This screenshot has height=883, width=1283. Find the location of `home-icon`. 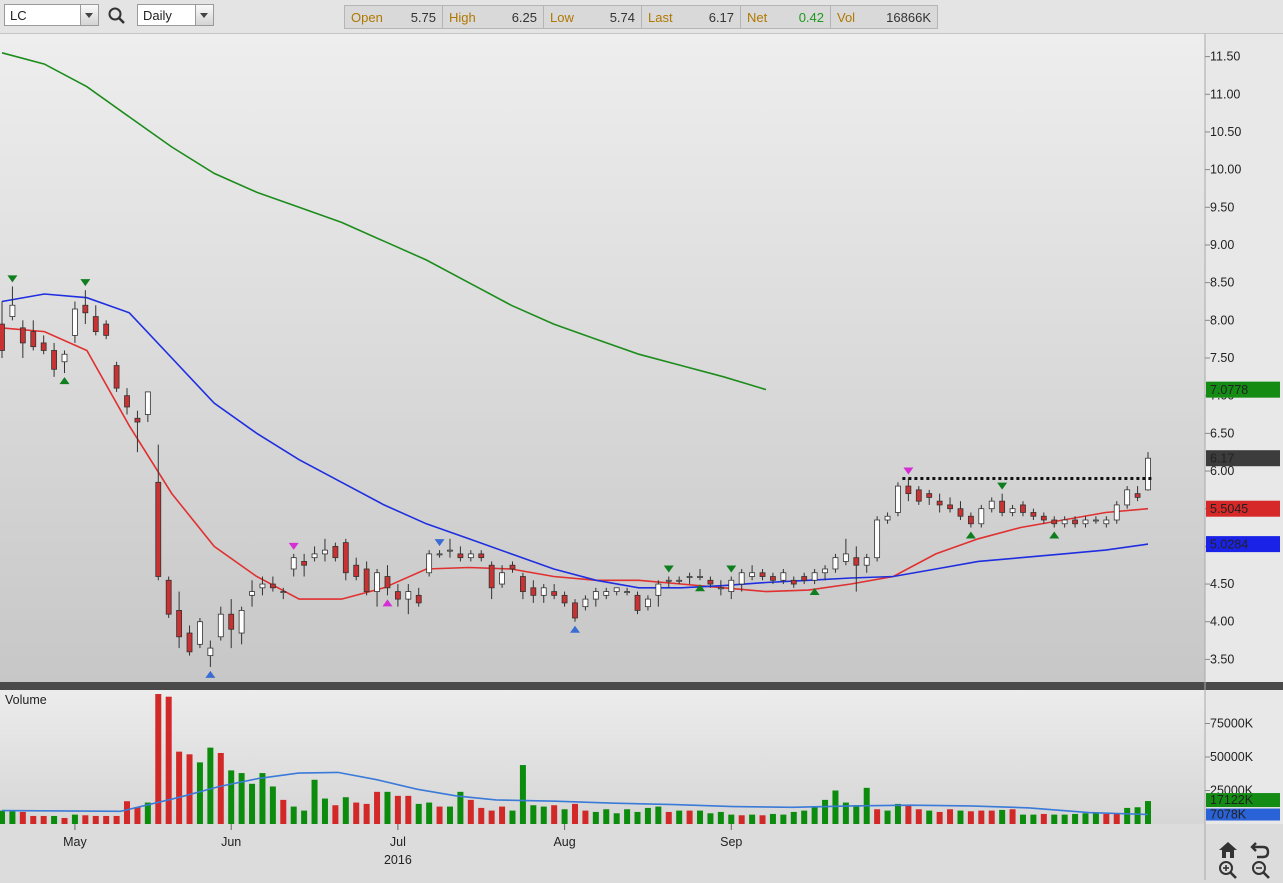

home-icon is located at coordinates (1228, 851).